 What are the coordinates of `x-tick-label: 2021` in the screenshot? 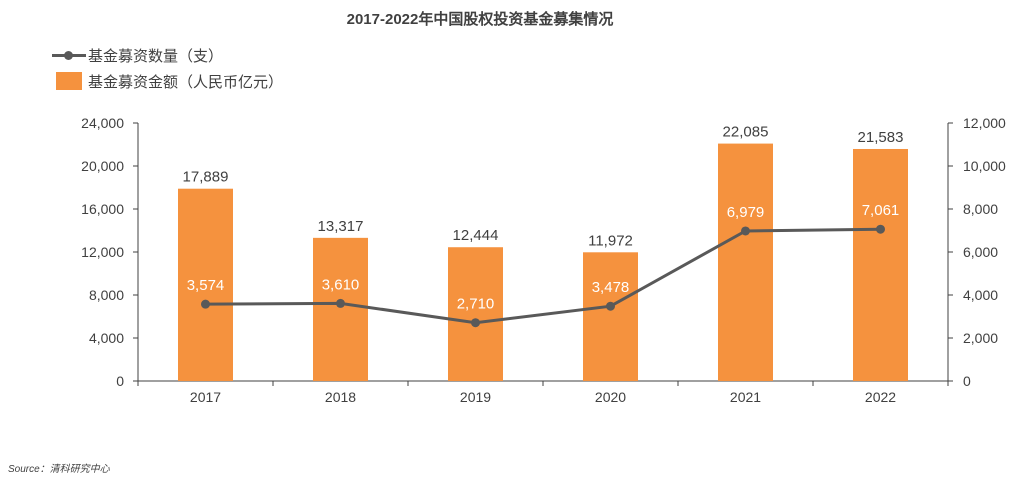 It's located at (745, 397).